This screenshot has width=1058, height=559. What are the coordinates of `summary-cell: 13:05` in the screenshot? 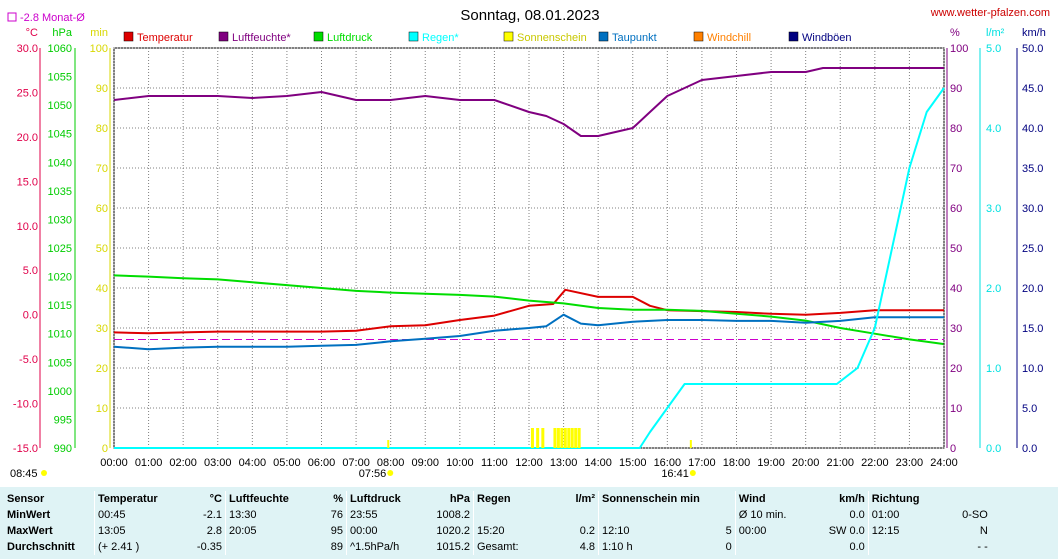 It's located at (136, 531).